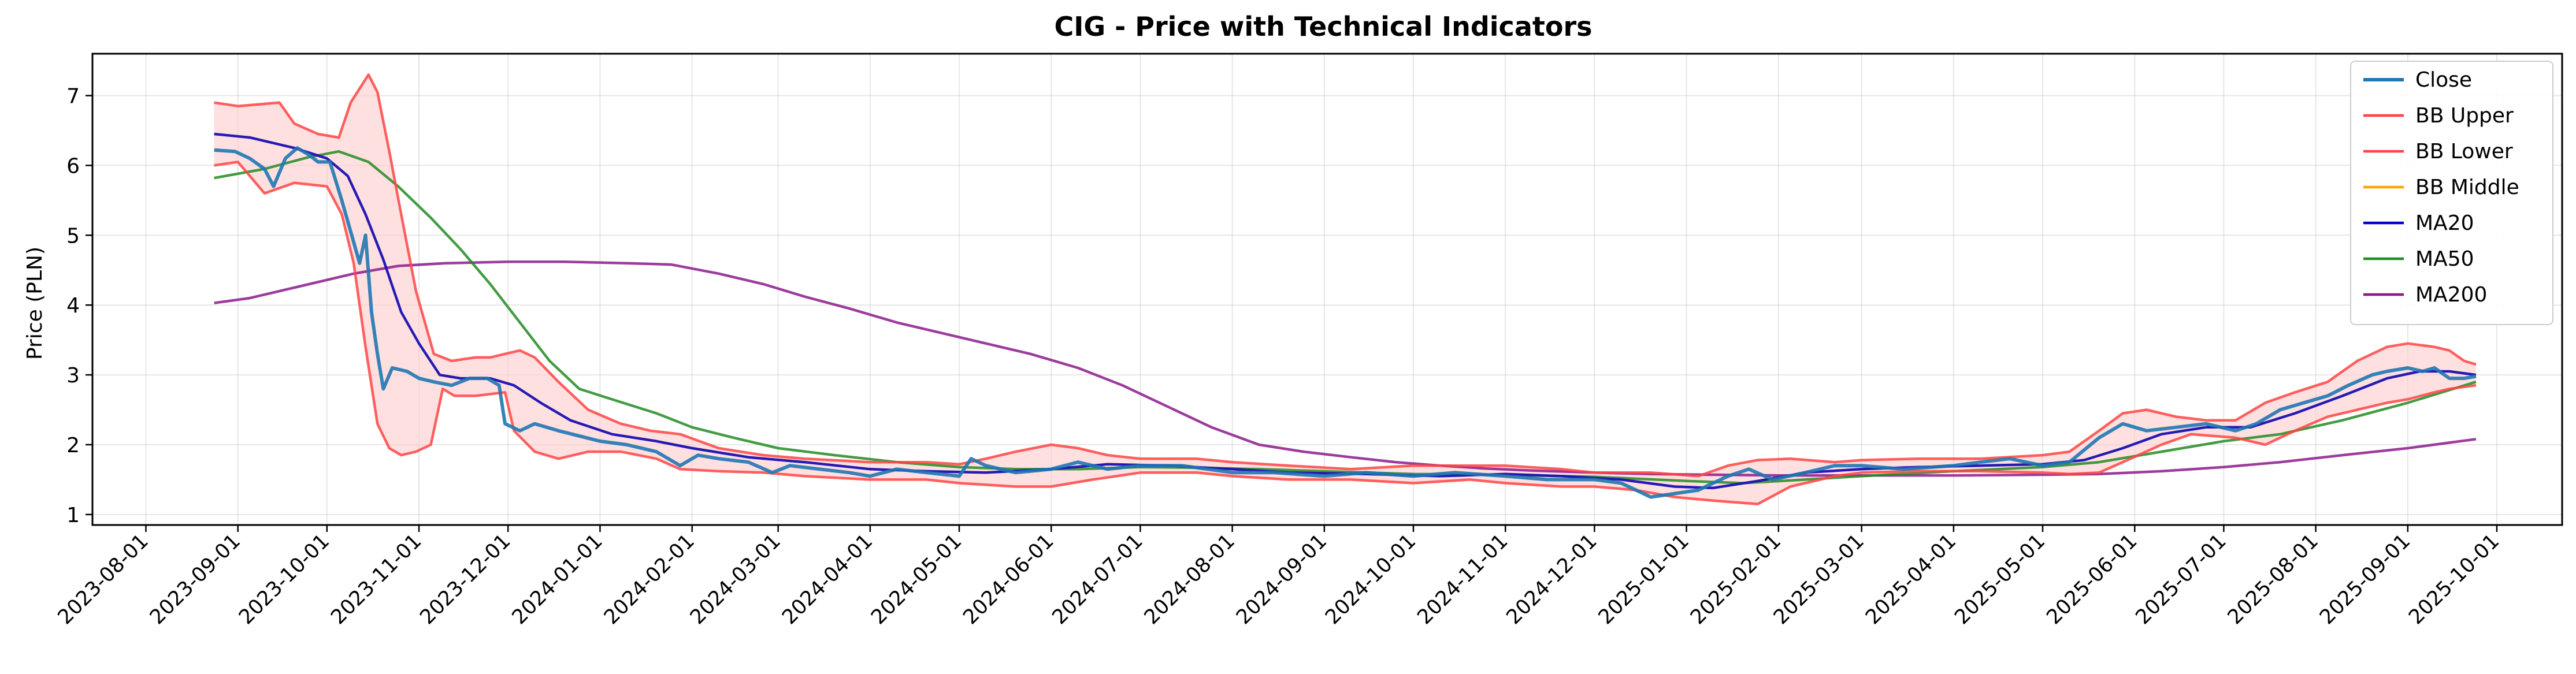 This screenshot has width=2576, height=674. What do you see at coordinates (2464, 151) in the screenshot?
I see `legend-label: BB Lower` at bounding box center [2464, 151].